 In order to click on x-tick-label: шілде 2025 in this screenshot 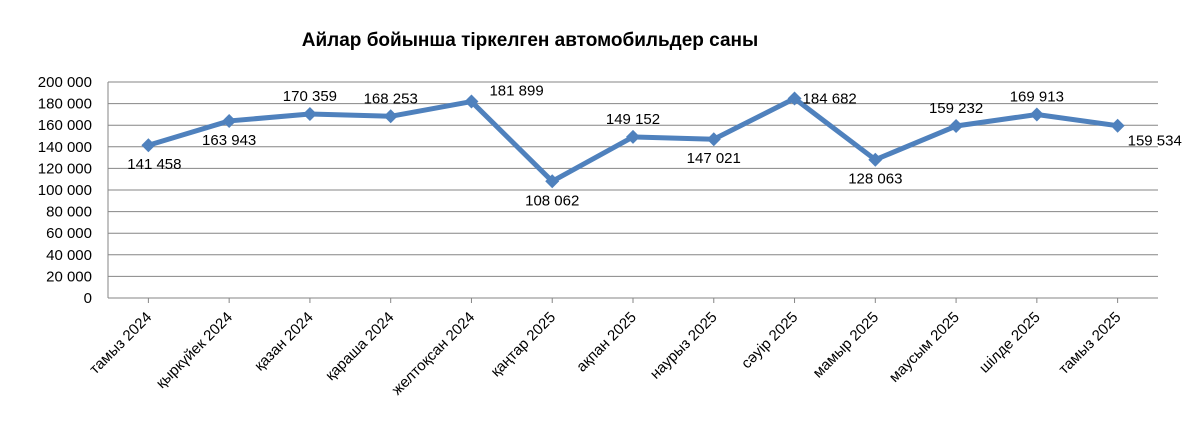, I will do `click(1010, 343)`.